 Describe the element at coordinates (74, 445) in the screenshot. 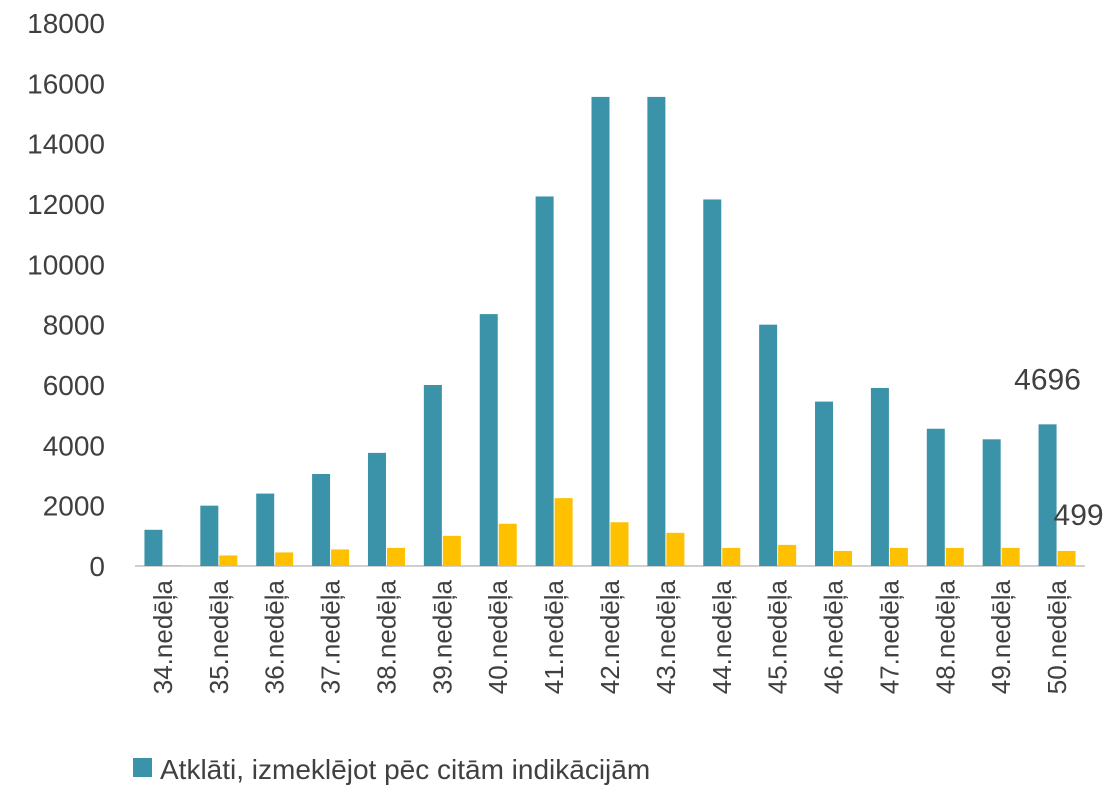

I see `y-tick-label: 4000` at that location.